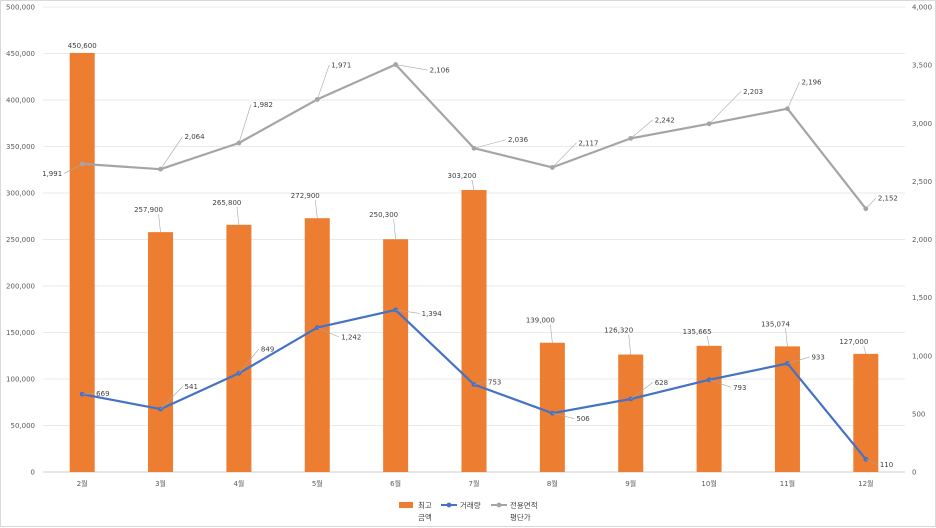 This screenshot has height=528, width=936. What do you see at coordinates (341, 65) in the screenshot?
I see `price-per-area-data-label: 1,971` at bounding box center [341, 65].